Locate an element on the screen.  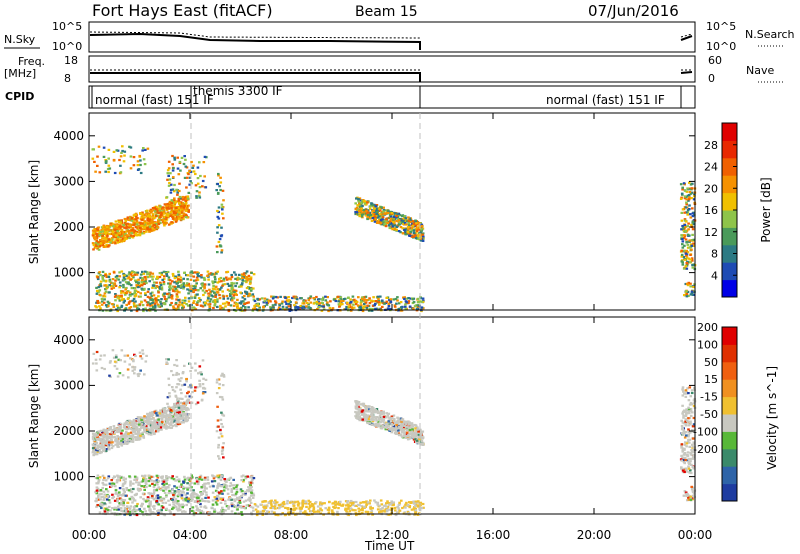
freq-label-line1: Freq. is located at coordinates (31, 61).